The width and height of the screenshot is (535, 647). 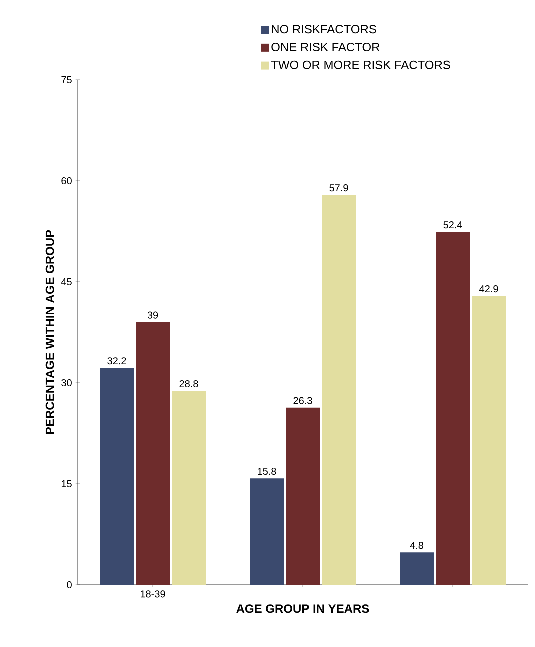 I want to click on legend-label: TWO OR MORE RISK FACTORS, so click(x=360, y=65).